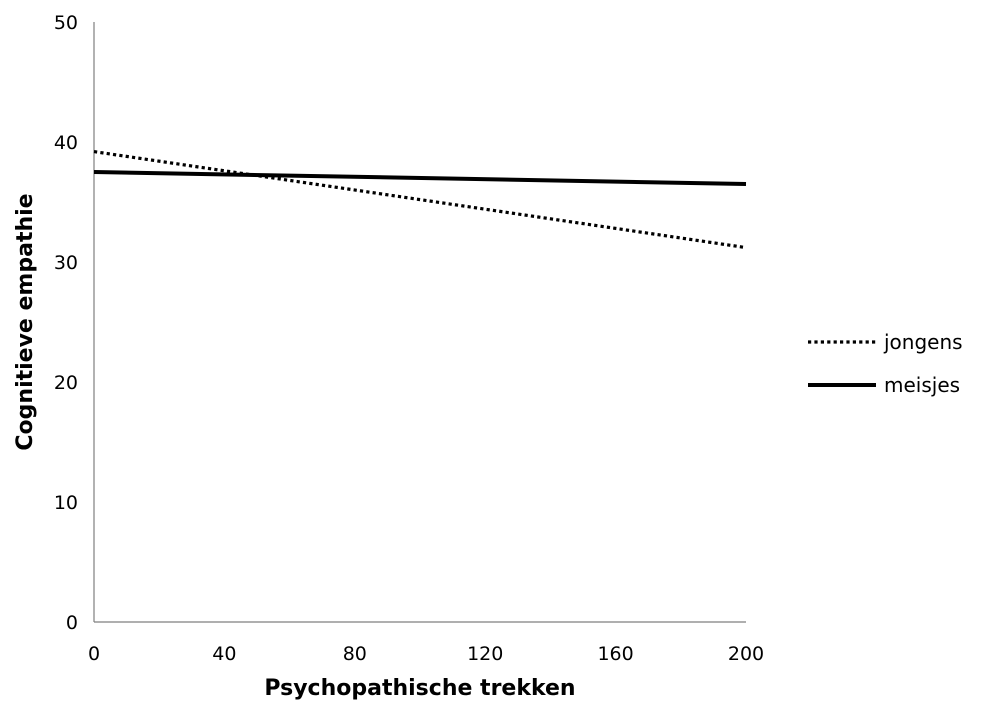  I want to click on legend-label-jongens: jongens, so click(923, 342).